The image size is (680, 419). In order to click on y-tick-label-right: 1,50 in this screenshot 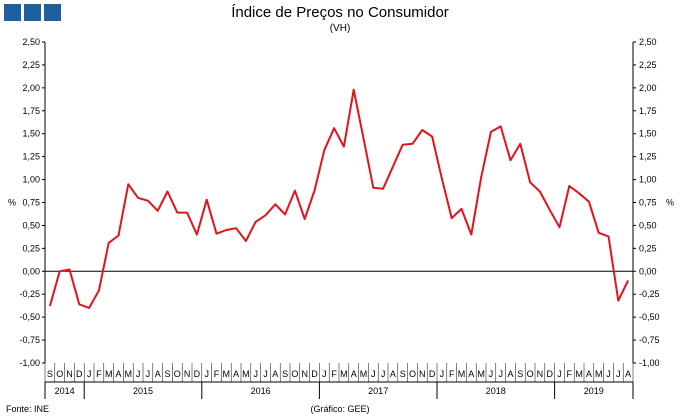, I will do `click(648, 134)`.